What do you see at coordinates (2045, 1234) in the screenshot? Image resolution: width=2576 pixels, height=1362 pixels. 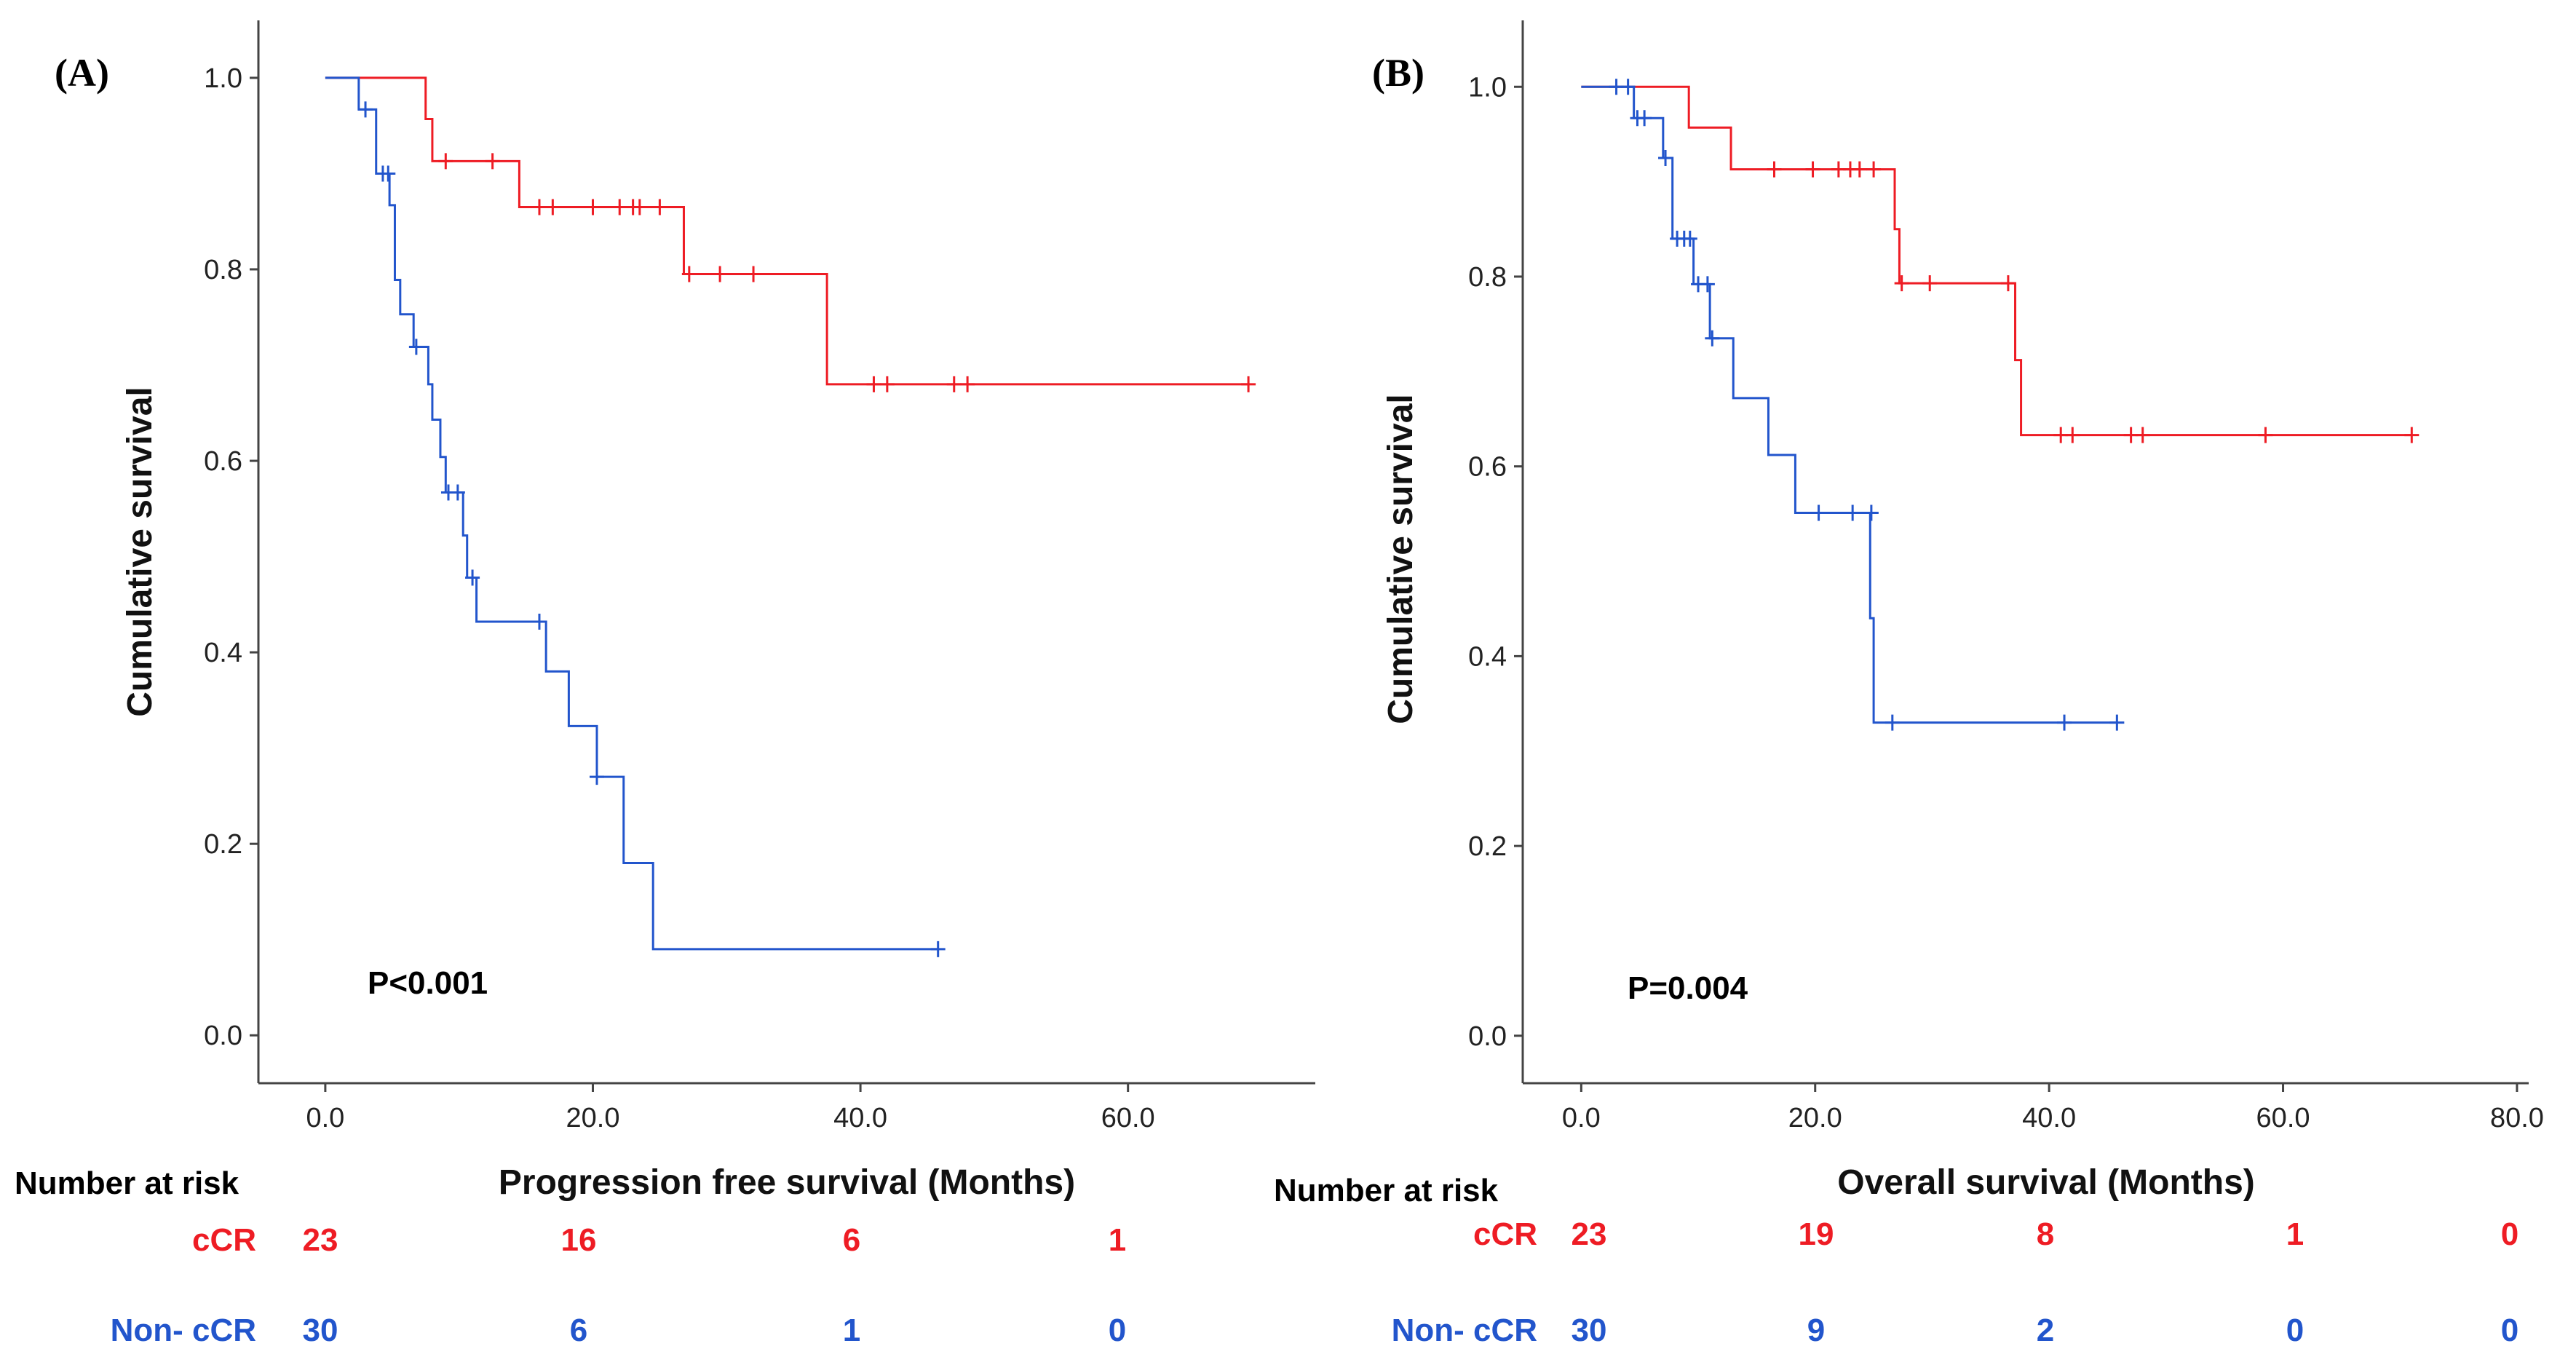 I see `risk-count: 8` at bounding box center [2045, 1234].